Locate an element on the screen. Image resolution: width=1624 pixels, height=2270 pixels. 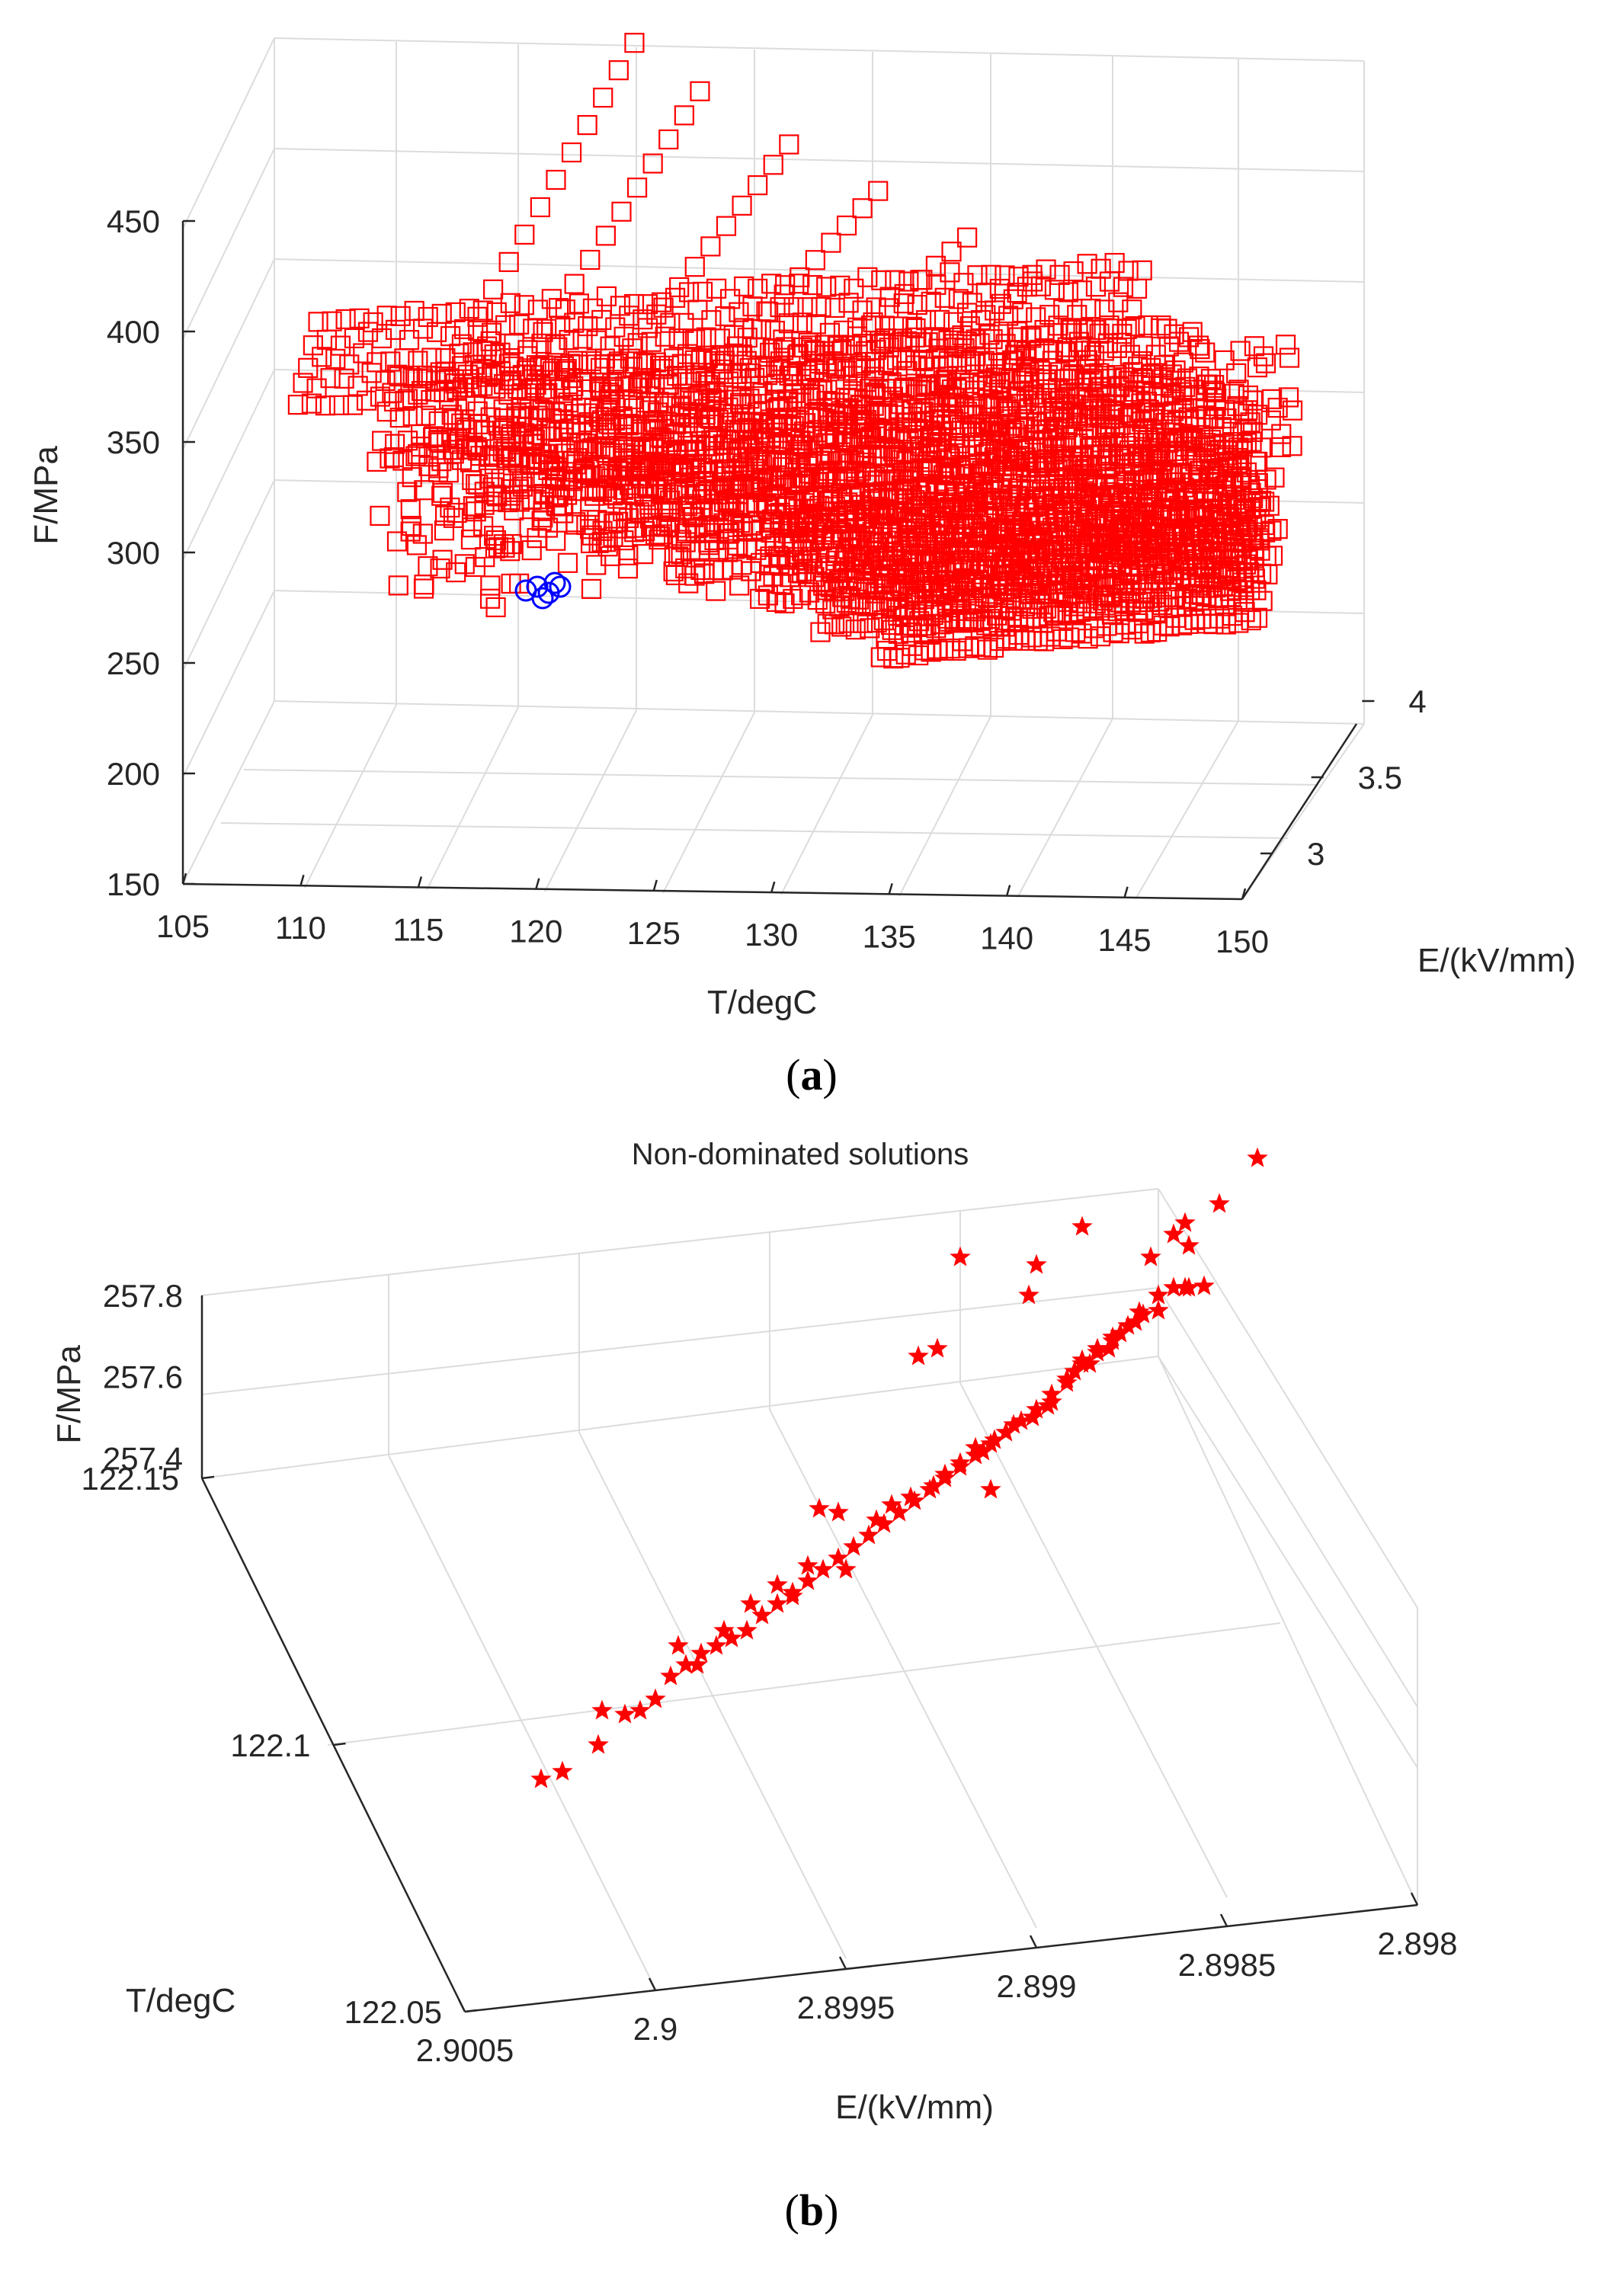
chart-a-xtick-label: 130 is located at coordinates (772, 935).